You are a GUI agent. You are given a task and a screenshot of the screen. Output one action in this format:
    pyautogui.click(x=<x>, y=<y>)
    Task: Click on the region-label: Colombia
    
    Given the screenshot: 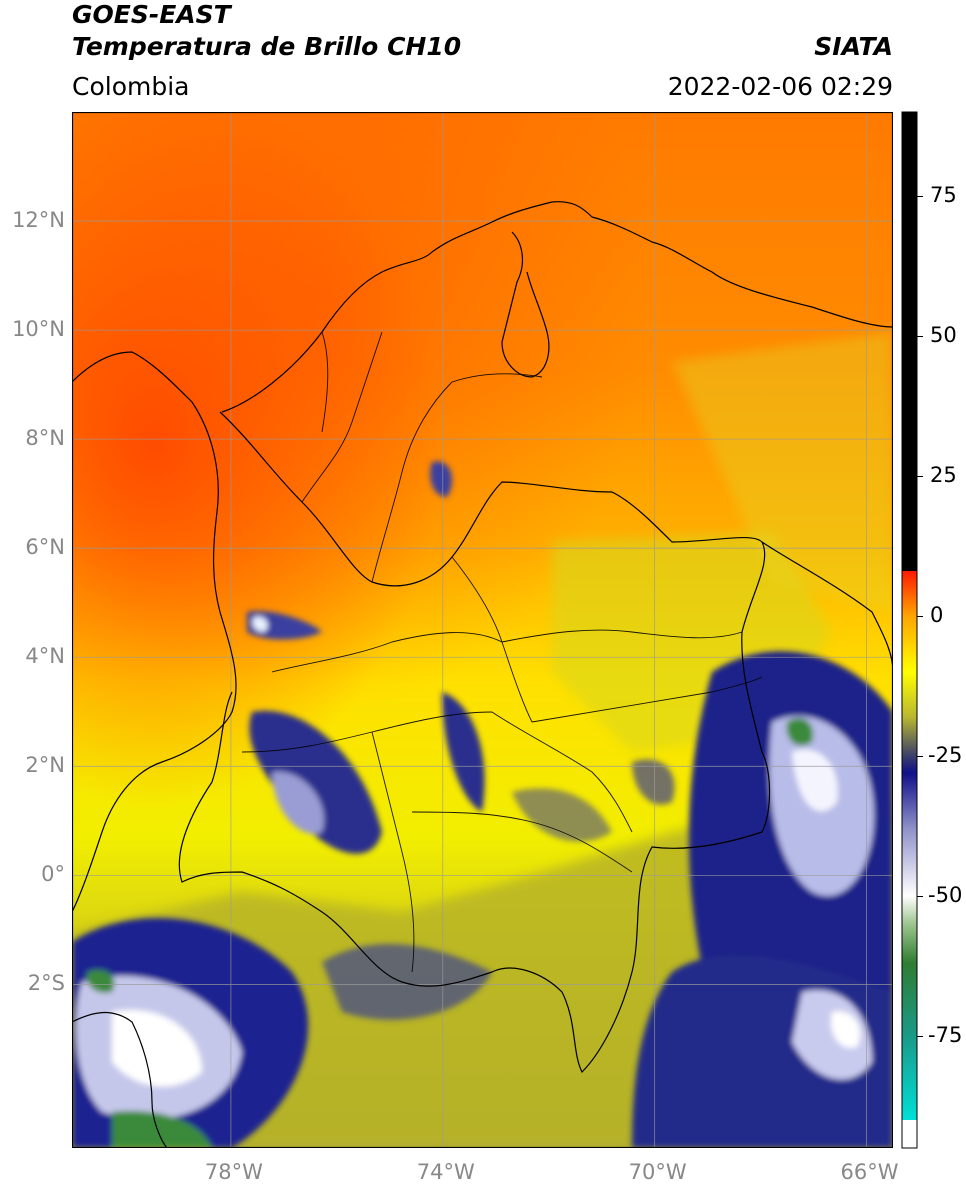 What is the action you would take?
    pyautogui.click(x=131, y=86)
    